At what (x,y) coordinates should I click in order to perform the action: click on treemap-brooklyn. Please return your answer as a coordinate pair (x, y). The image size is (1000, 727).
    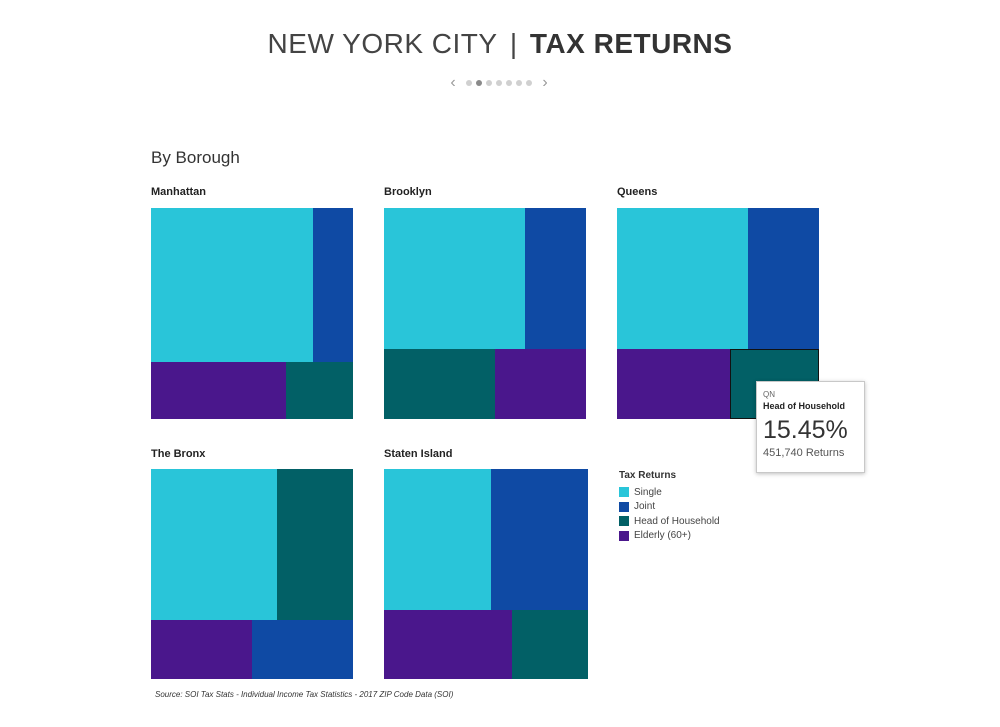
    Looking at the image, I should click on (485, 313).